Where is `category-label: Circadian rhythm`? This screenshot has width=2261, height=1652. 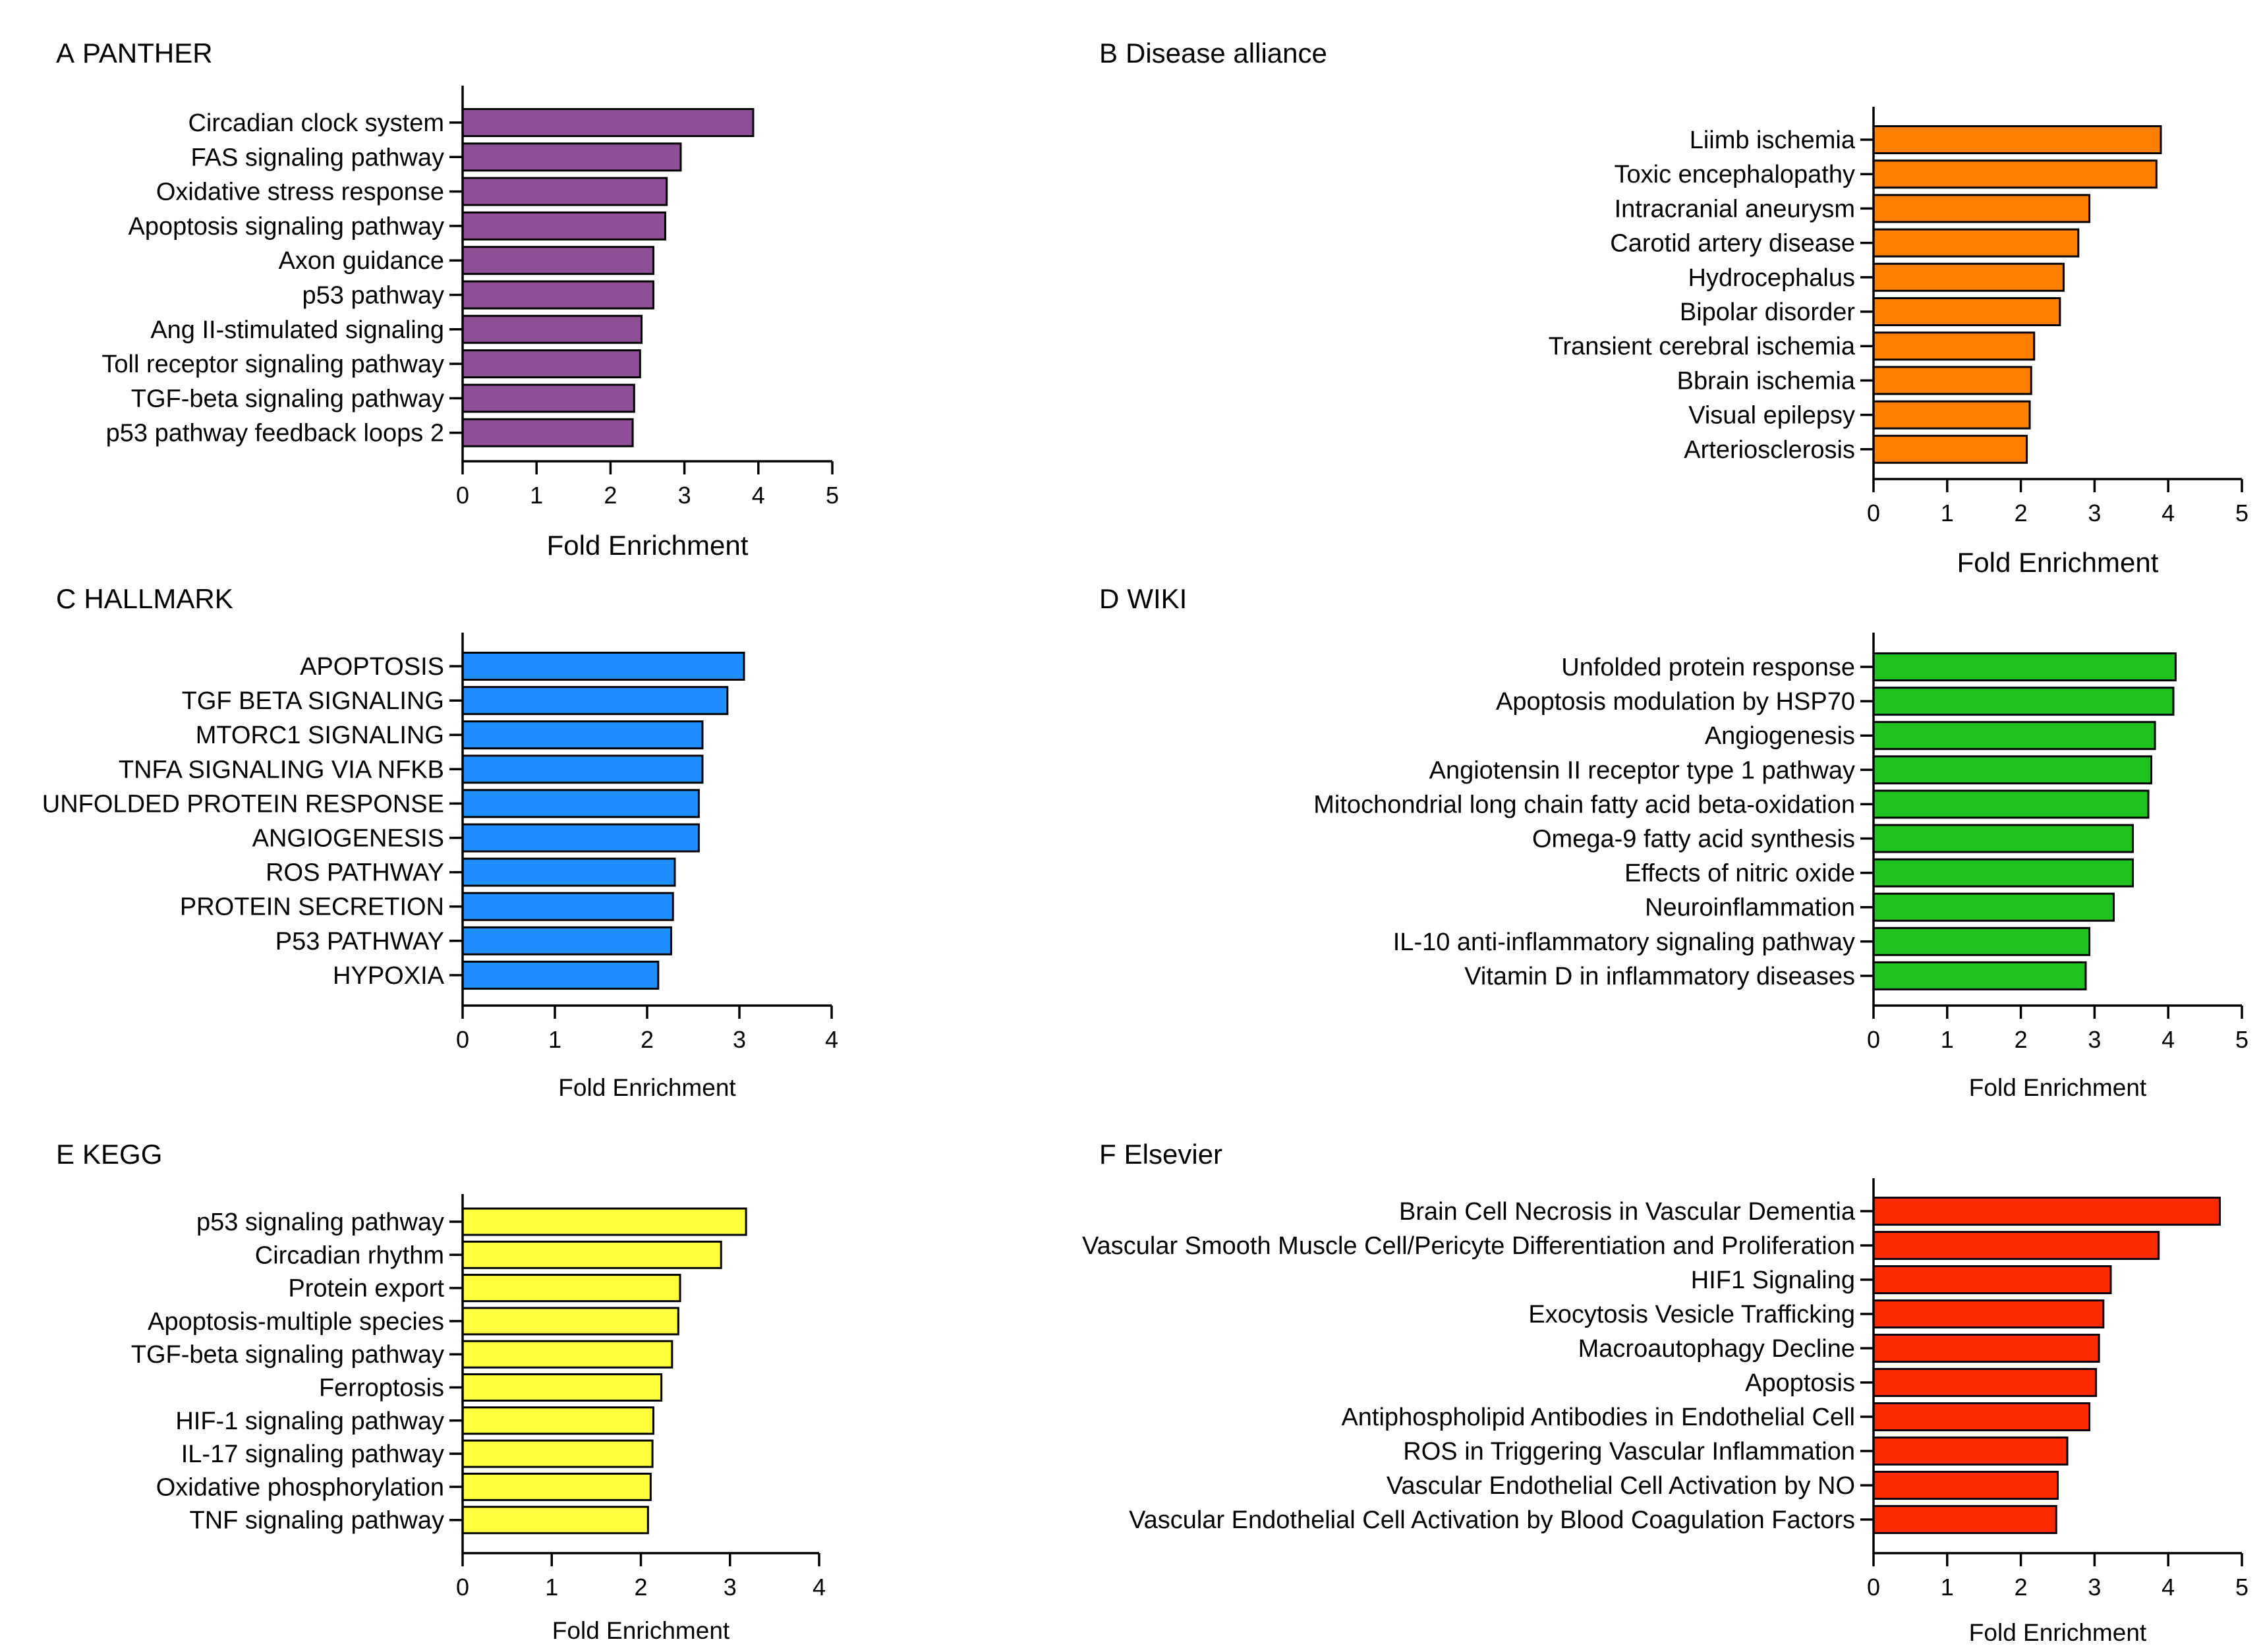 category-label: Circadian rhythm is located at coordinates (349, 1255).